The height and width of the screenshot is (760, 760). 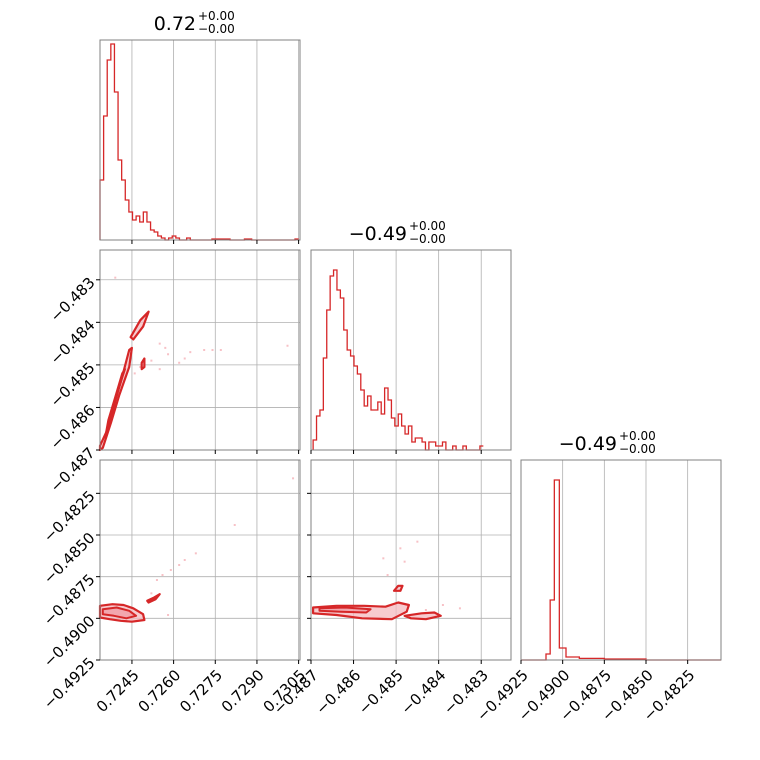 I want to click on x-tick-label: 0.7275, so click(x=201, y=691).